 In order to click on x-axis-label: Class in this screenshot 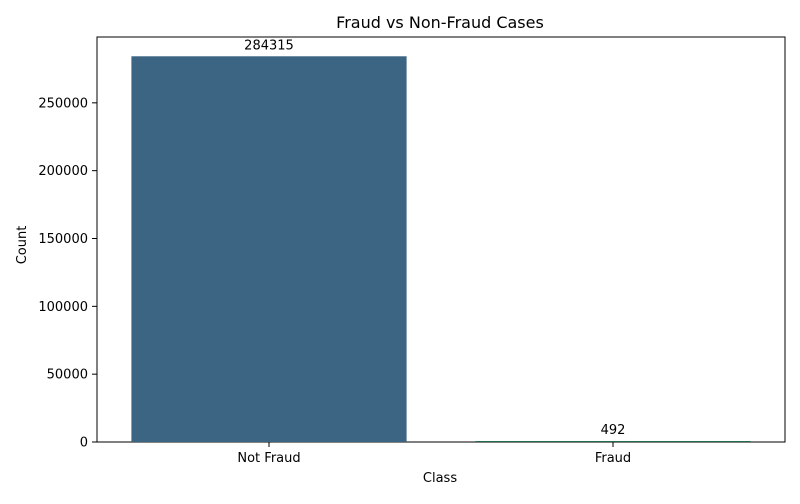, I will do `click(440, 478)`.